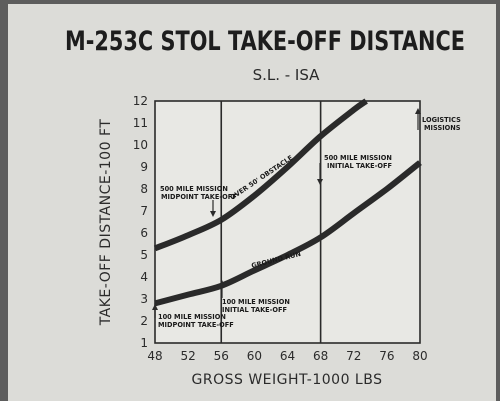 The width and height of the screenshot is (500, 401). What do you see at coordinates (287, 380) in the screenshot?
I see `x-axis-label: GROSS WEIGHT-1000 LBS` at bounding box center [287, 380].